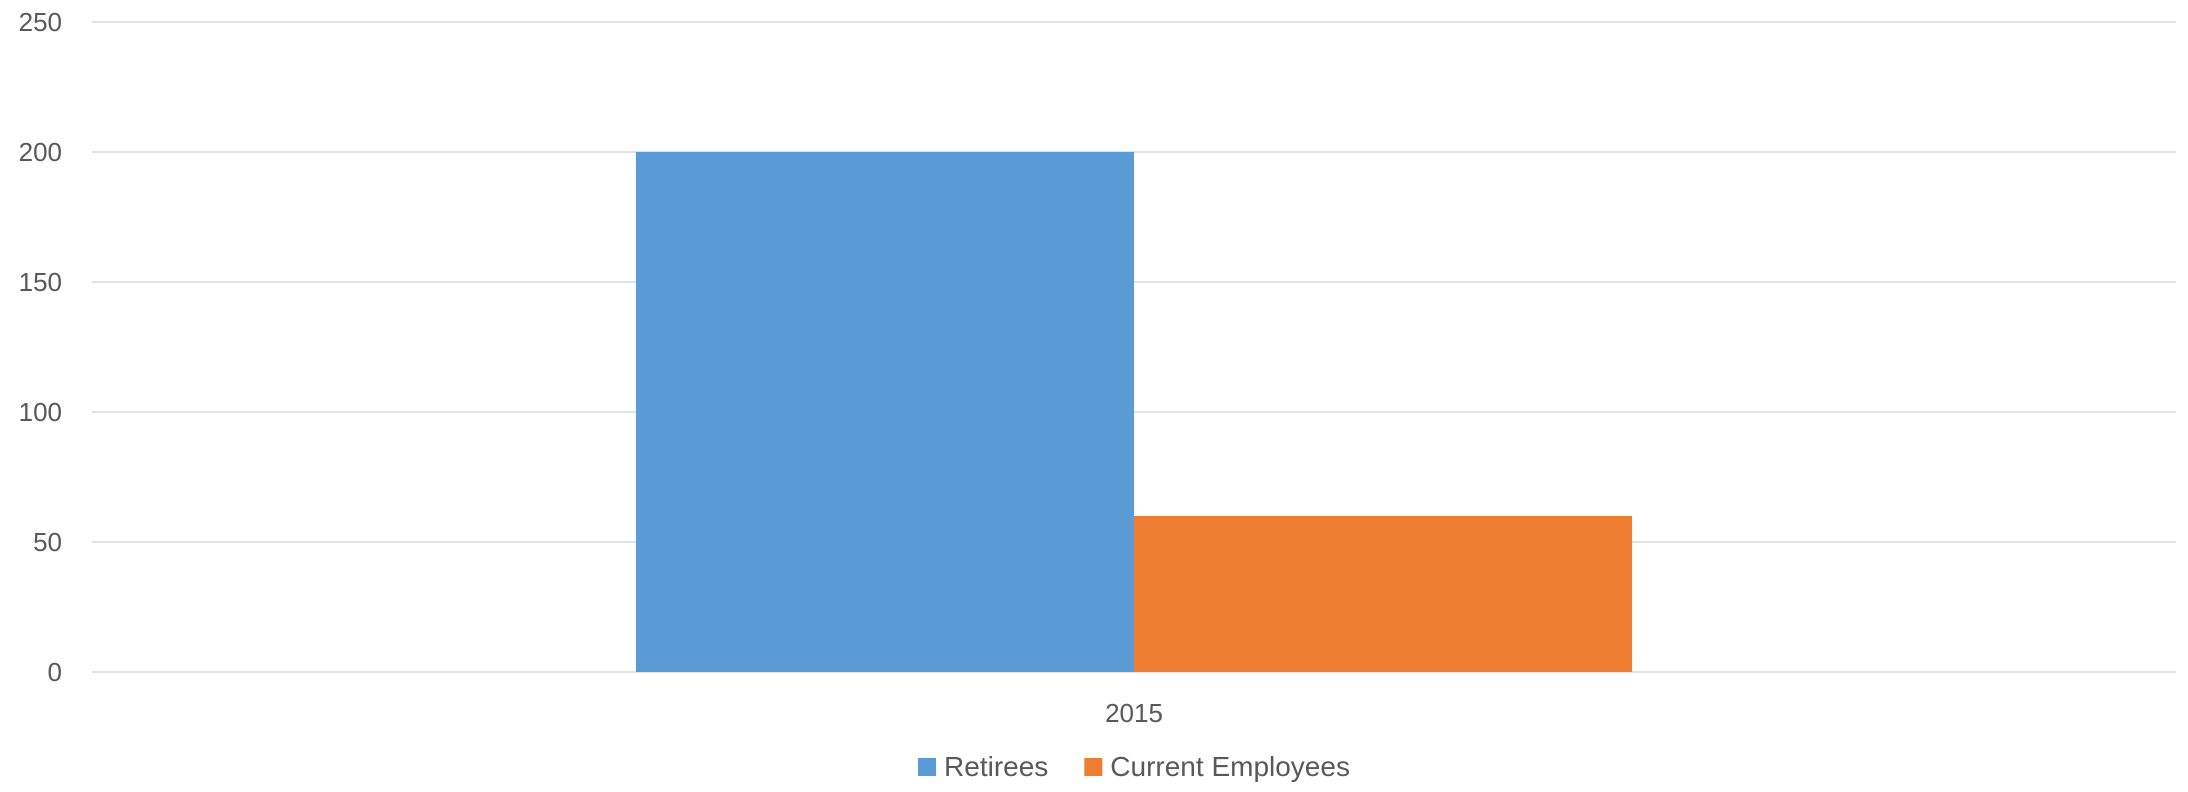 This screenshot has height=792, width=2188. I want to click on bar-retirees, so click(884, 412).